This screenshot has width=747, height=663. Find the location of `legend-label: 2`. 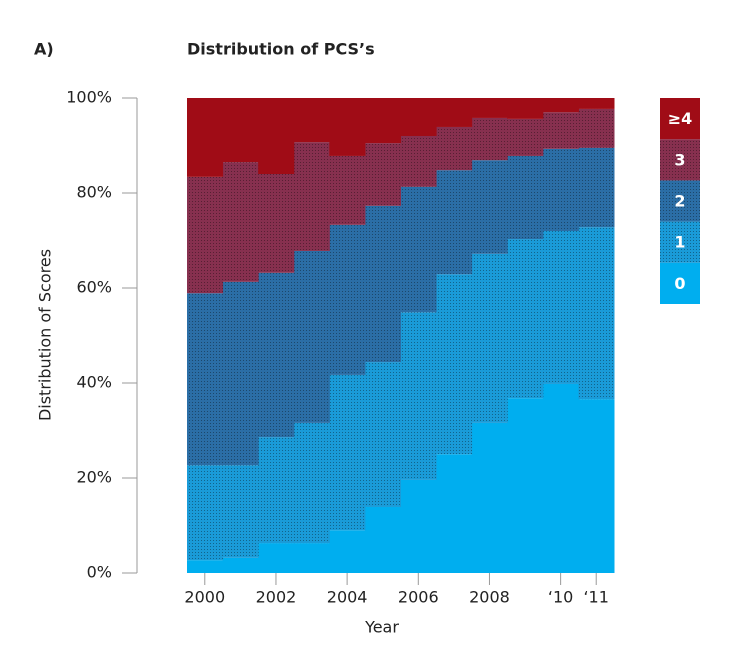

legend-label: 2 is located at coordinates (679, 201).